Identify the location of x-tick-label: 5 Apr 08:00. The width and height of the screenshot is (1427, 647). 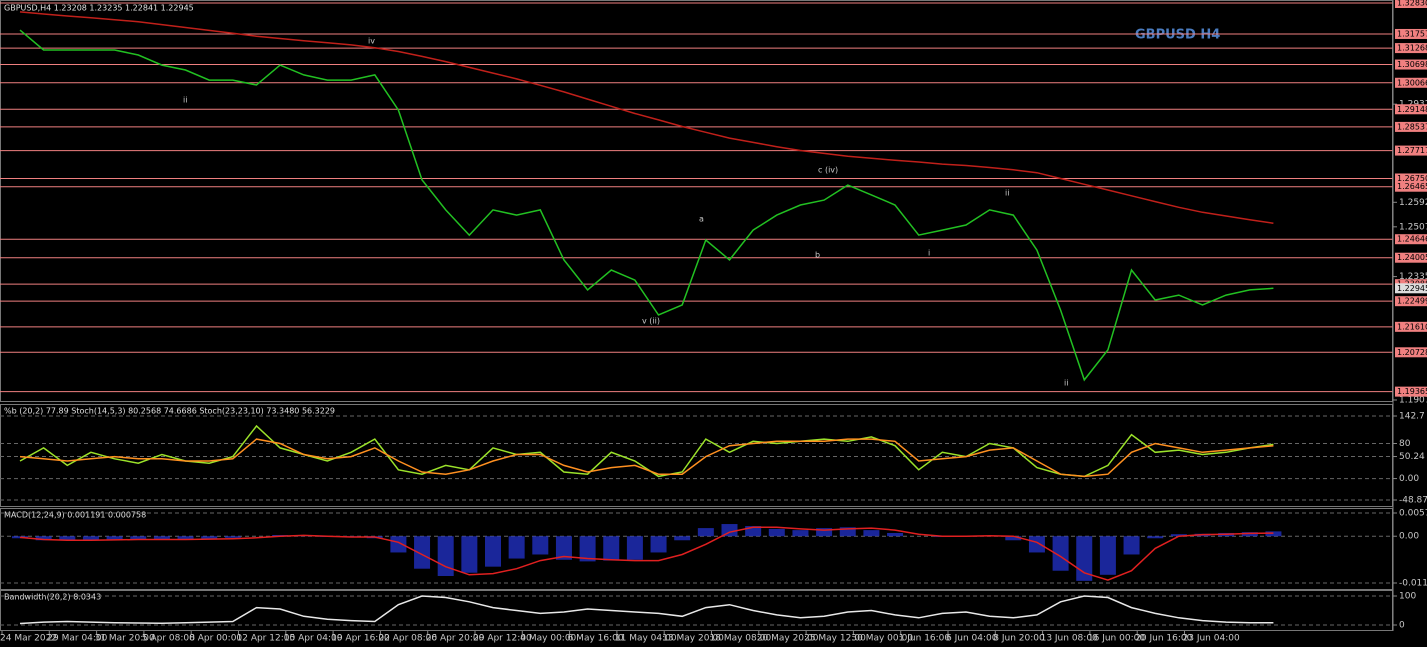
(168, 639).